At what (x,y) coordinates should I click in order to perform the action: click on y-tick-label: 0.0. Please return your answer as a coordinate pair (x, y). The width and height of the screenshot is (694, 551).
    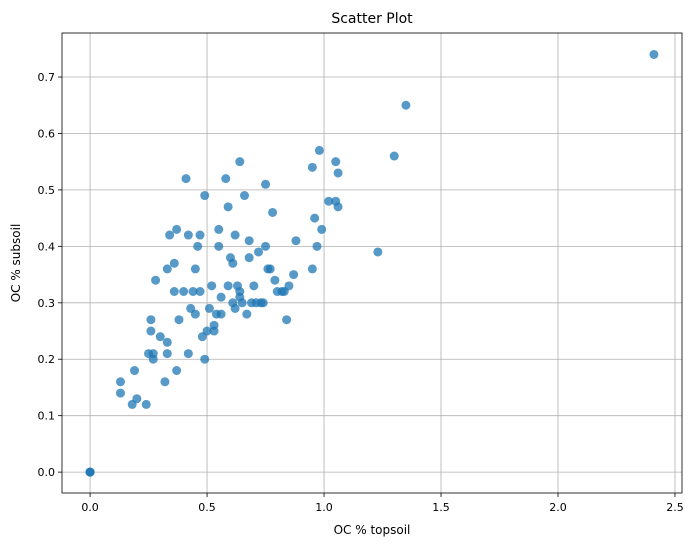
    Looking at the image, I should click on (47, 472).